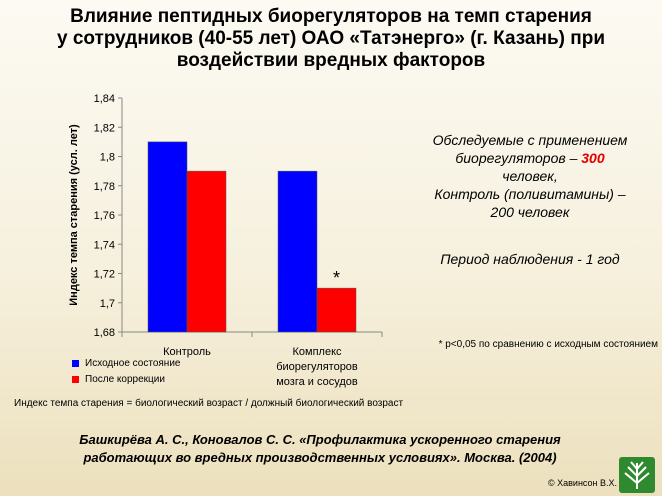  What do you see at coordinates (530, 194) in the screenshot?
I see `study-note-line: Контроль (поливитамины) –` at bounding box center [530, 194].